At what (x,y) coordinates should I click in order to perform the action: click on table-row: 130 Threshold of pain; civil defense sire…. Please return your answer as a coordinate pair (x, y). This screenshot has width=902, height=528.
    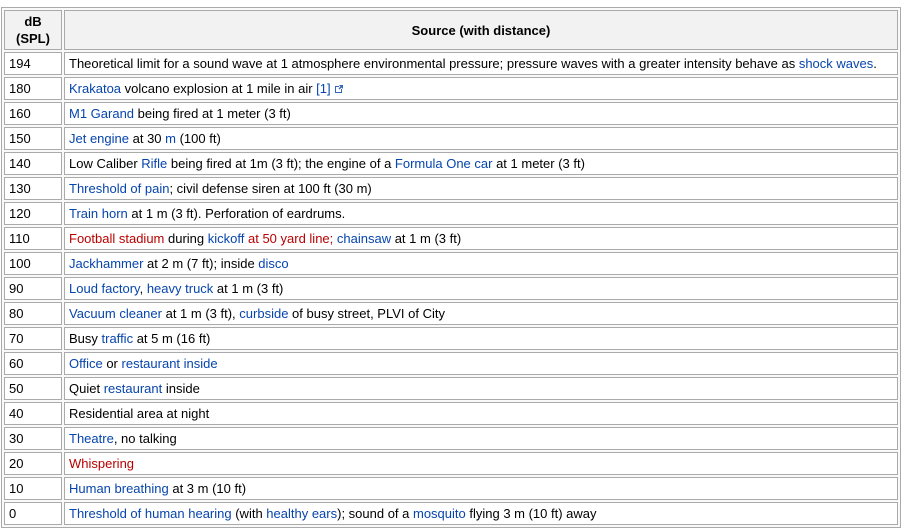
    Looking at the image, I should click on (451, 188).